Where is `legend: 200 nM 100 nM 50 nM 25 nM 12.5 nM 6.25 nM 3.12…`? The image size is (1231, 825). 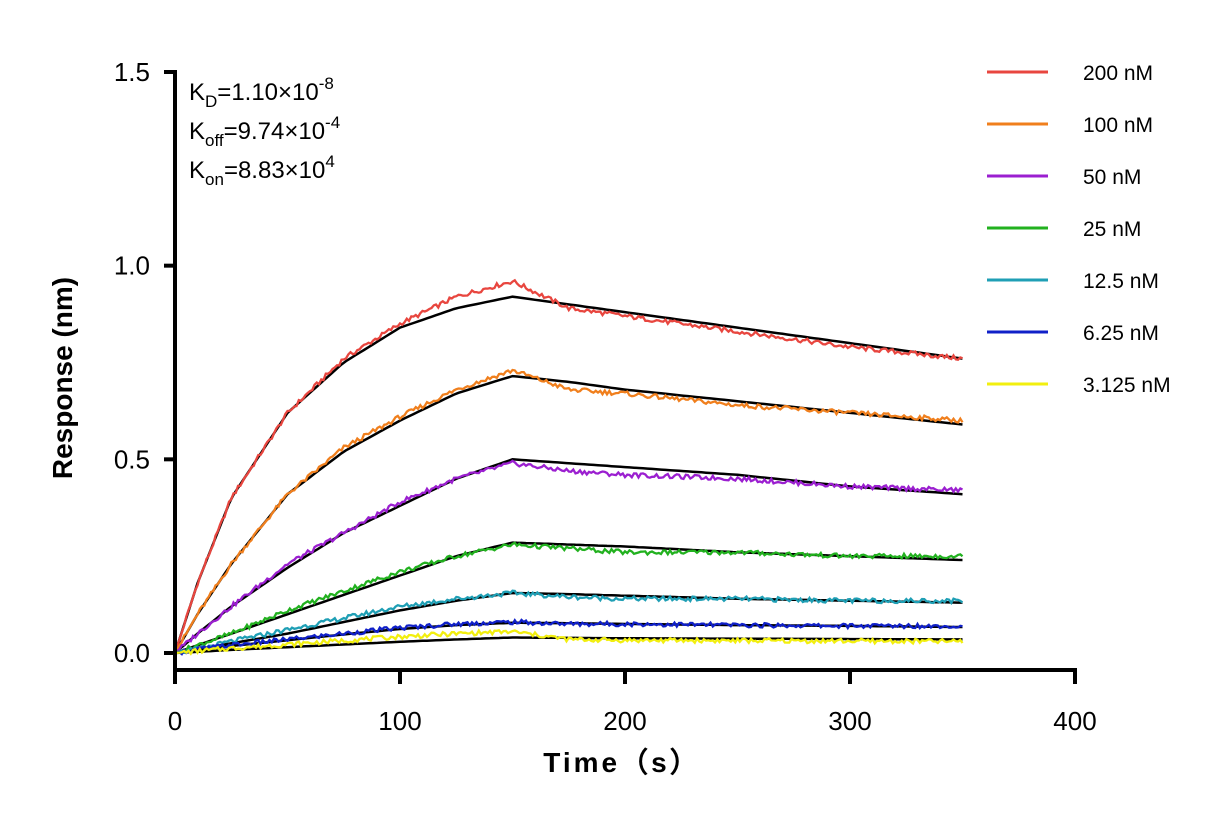
legend: 200 nM 100 nM 50 nM 25 nM 12.5 nM 6.25 nM 3.12… is located at coordinates (1079, 229).